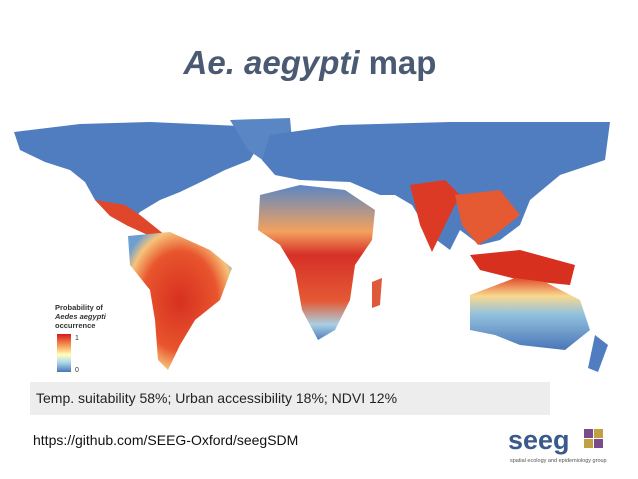 The height and width of the screenshot is (479, 638). What do you see at coordinates (77, 370) in the screenshot?
I see `legend-low-label: 0` at bounding box center [77, 370].